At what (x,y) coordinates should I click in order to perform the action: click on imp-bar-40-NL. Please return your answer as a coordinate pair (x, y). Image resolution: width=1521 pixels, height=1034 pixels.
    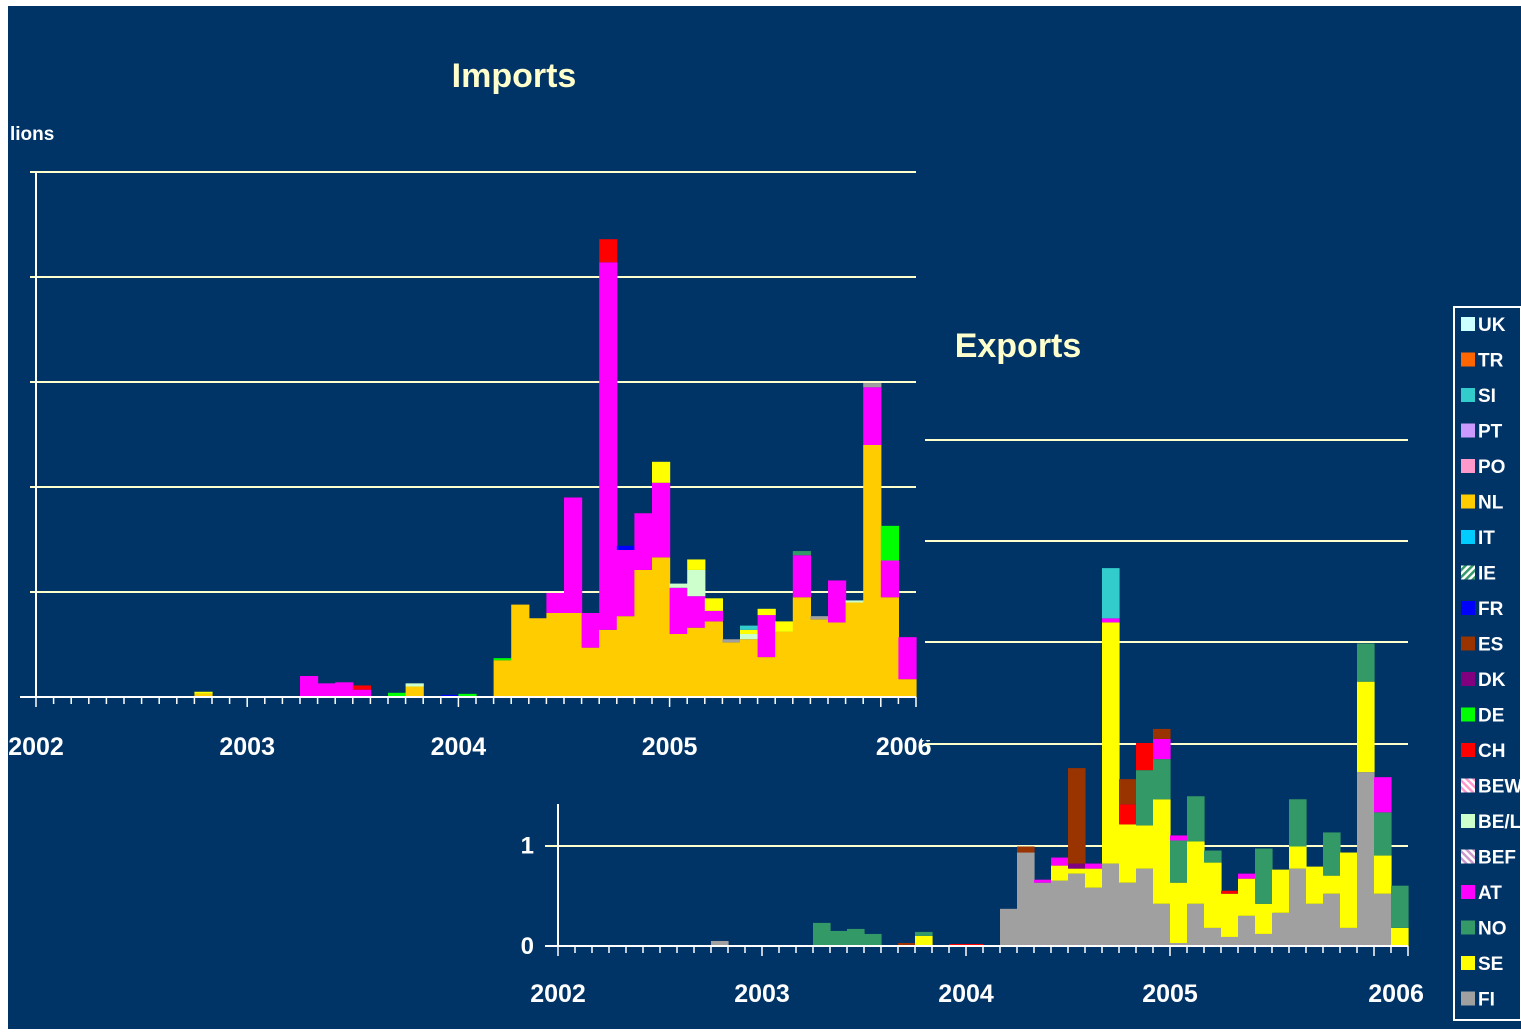
    Looking at the image, I should click on (749, 668).